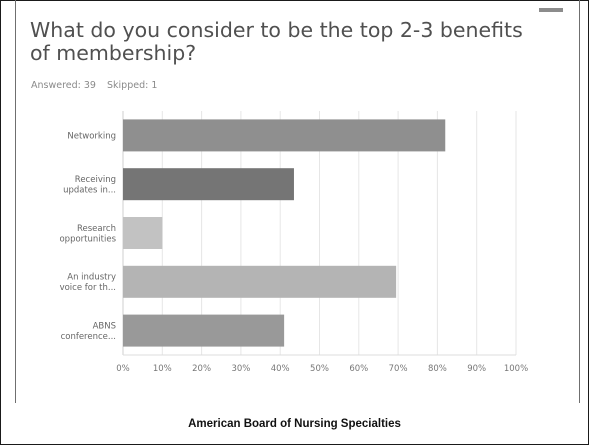  I want to click on category-label: Research, so click(96, 229).